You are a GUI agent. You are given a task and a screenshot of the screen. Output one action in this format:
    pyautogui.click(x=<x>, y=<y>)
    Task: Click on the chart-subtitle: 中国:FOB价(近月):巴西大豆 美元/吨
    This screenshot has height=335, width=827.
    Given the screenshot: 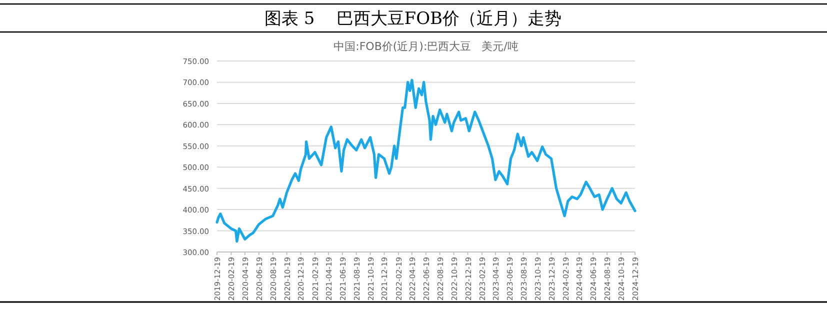 What is the action you would take?
    pyautogui.click(x=426, y=46)
    